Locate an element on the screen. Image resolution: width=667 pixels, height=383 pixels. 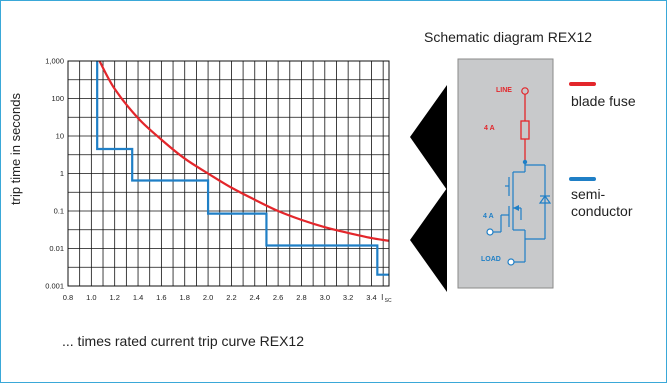
pointer-arrow-semiconductor is located at coordinates (428, 240).